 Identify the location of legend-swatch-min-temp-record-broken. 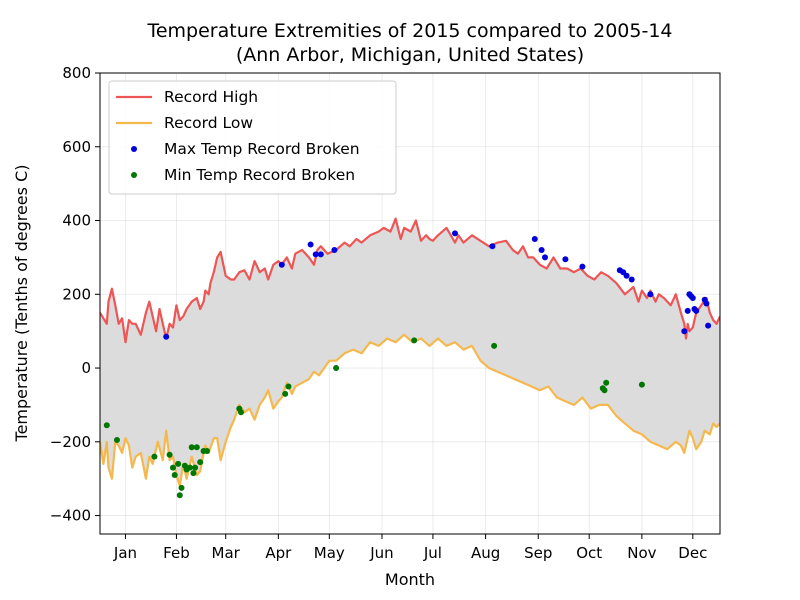
(134, 175).